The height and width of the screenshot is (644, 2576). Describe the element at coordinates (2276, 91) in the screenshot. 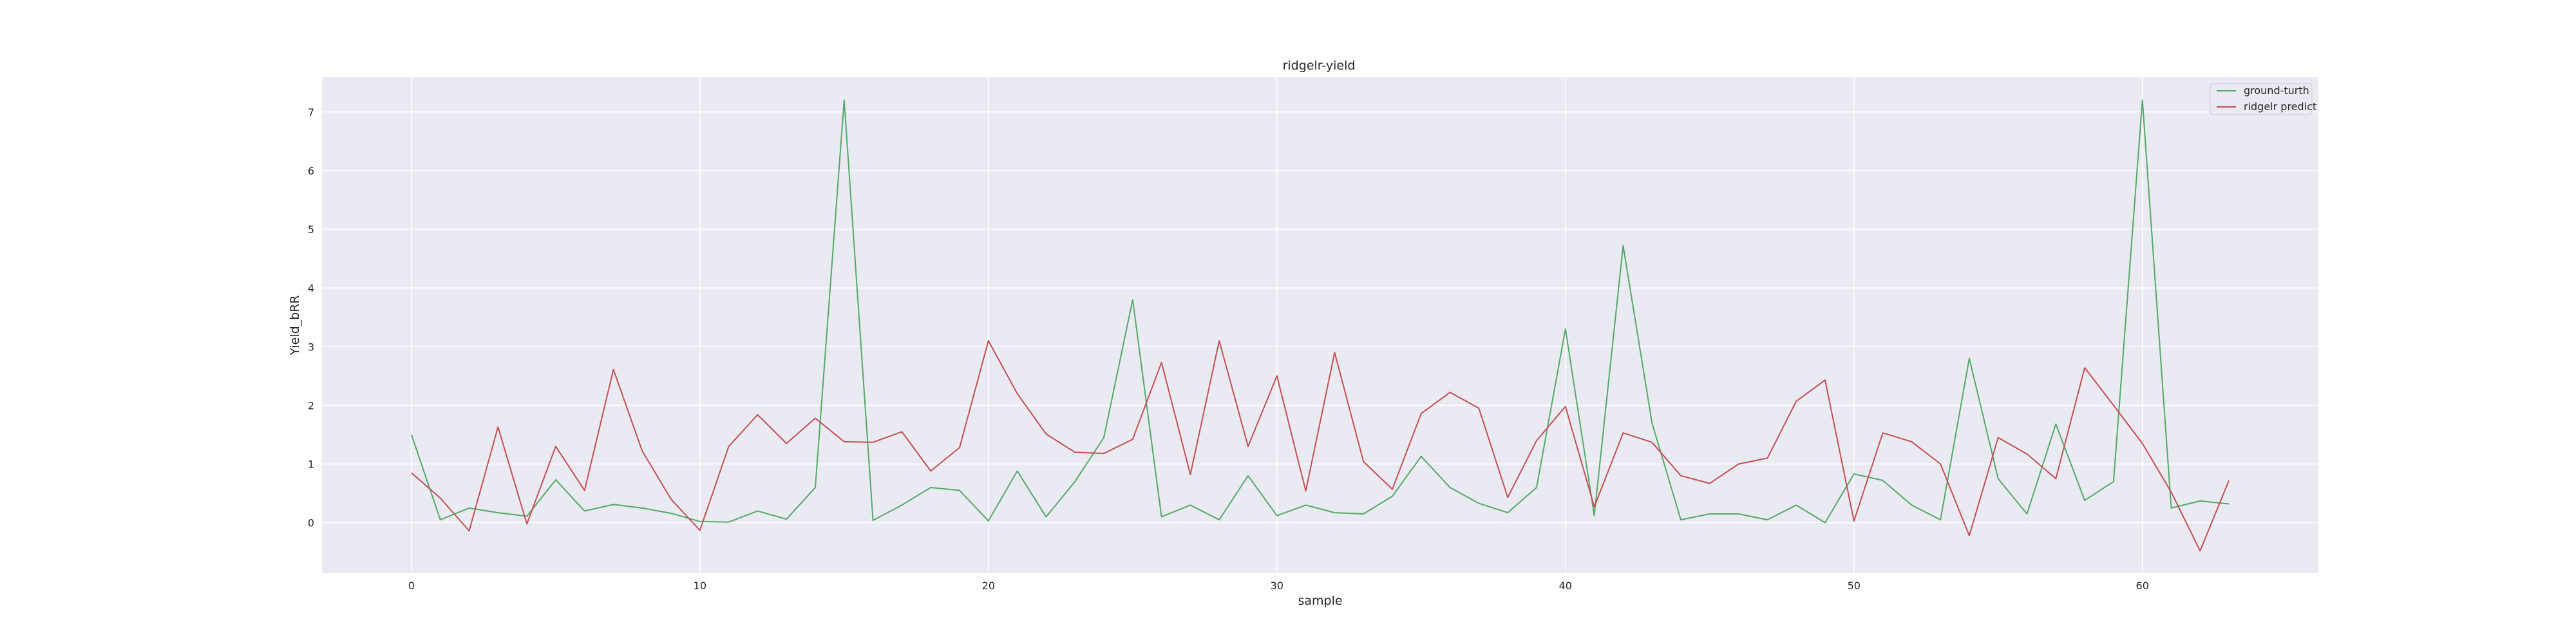

I see `legend-label-ground-turth: ground-turth` at that location.